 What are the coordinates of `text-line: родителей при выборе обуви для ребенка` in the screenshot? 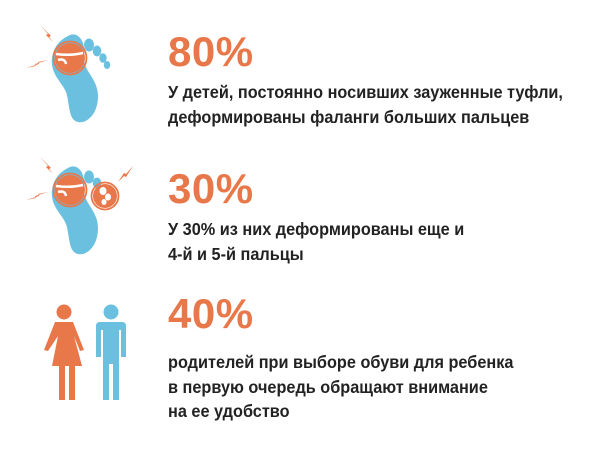 It's located at (341, 362).